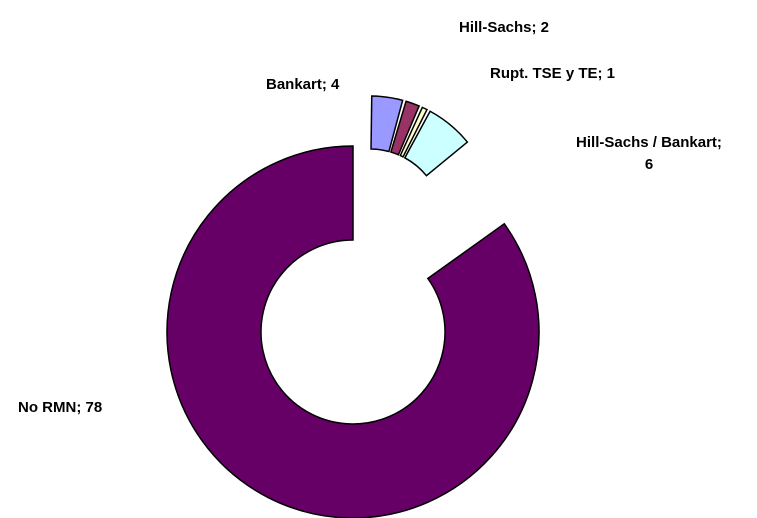  Describe the element at coordinates (303, 84) in the screenshot. I see `label-bankart: Bankart; 4` at that location.